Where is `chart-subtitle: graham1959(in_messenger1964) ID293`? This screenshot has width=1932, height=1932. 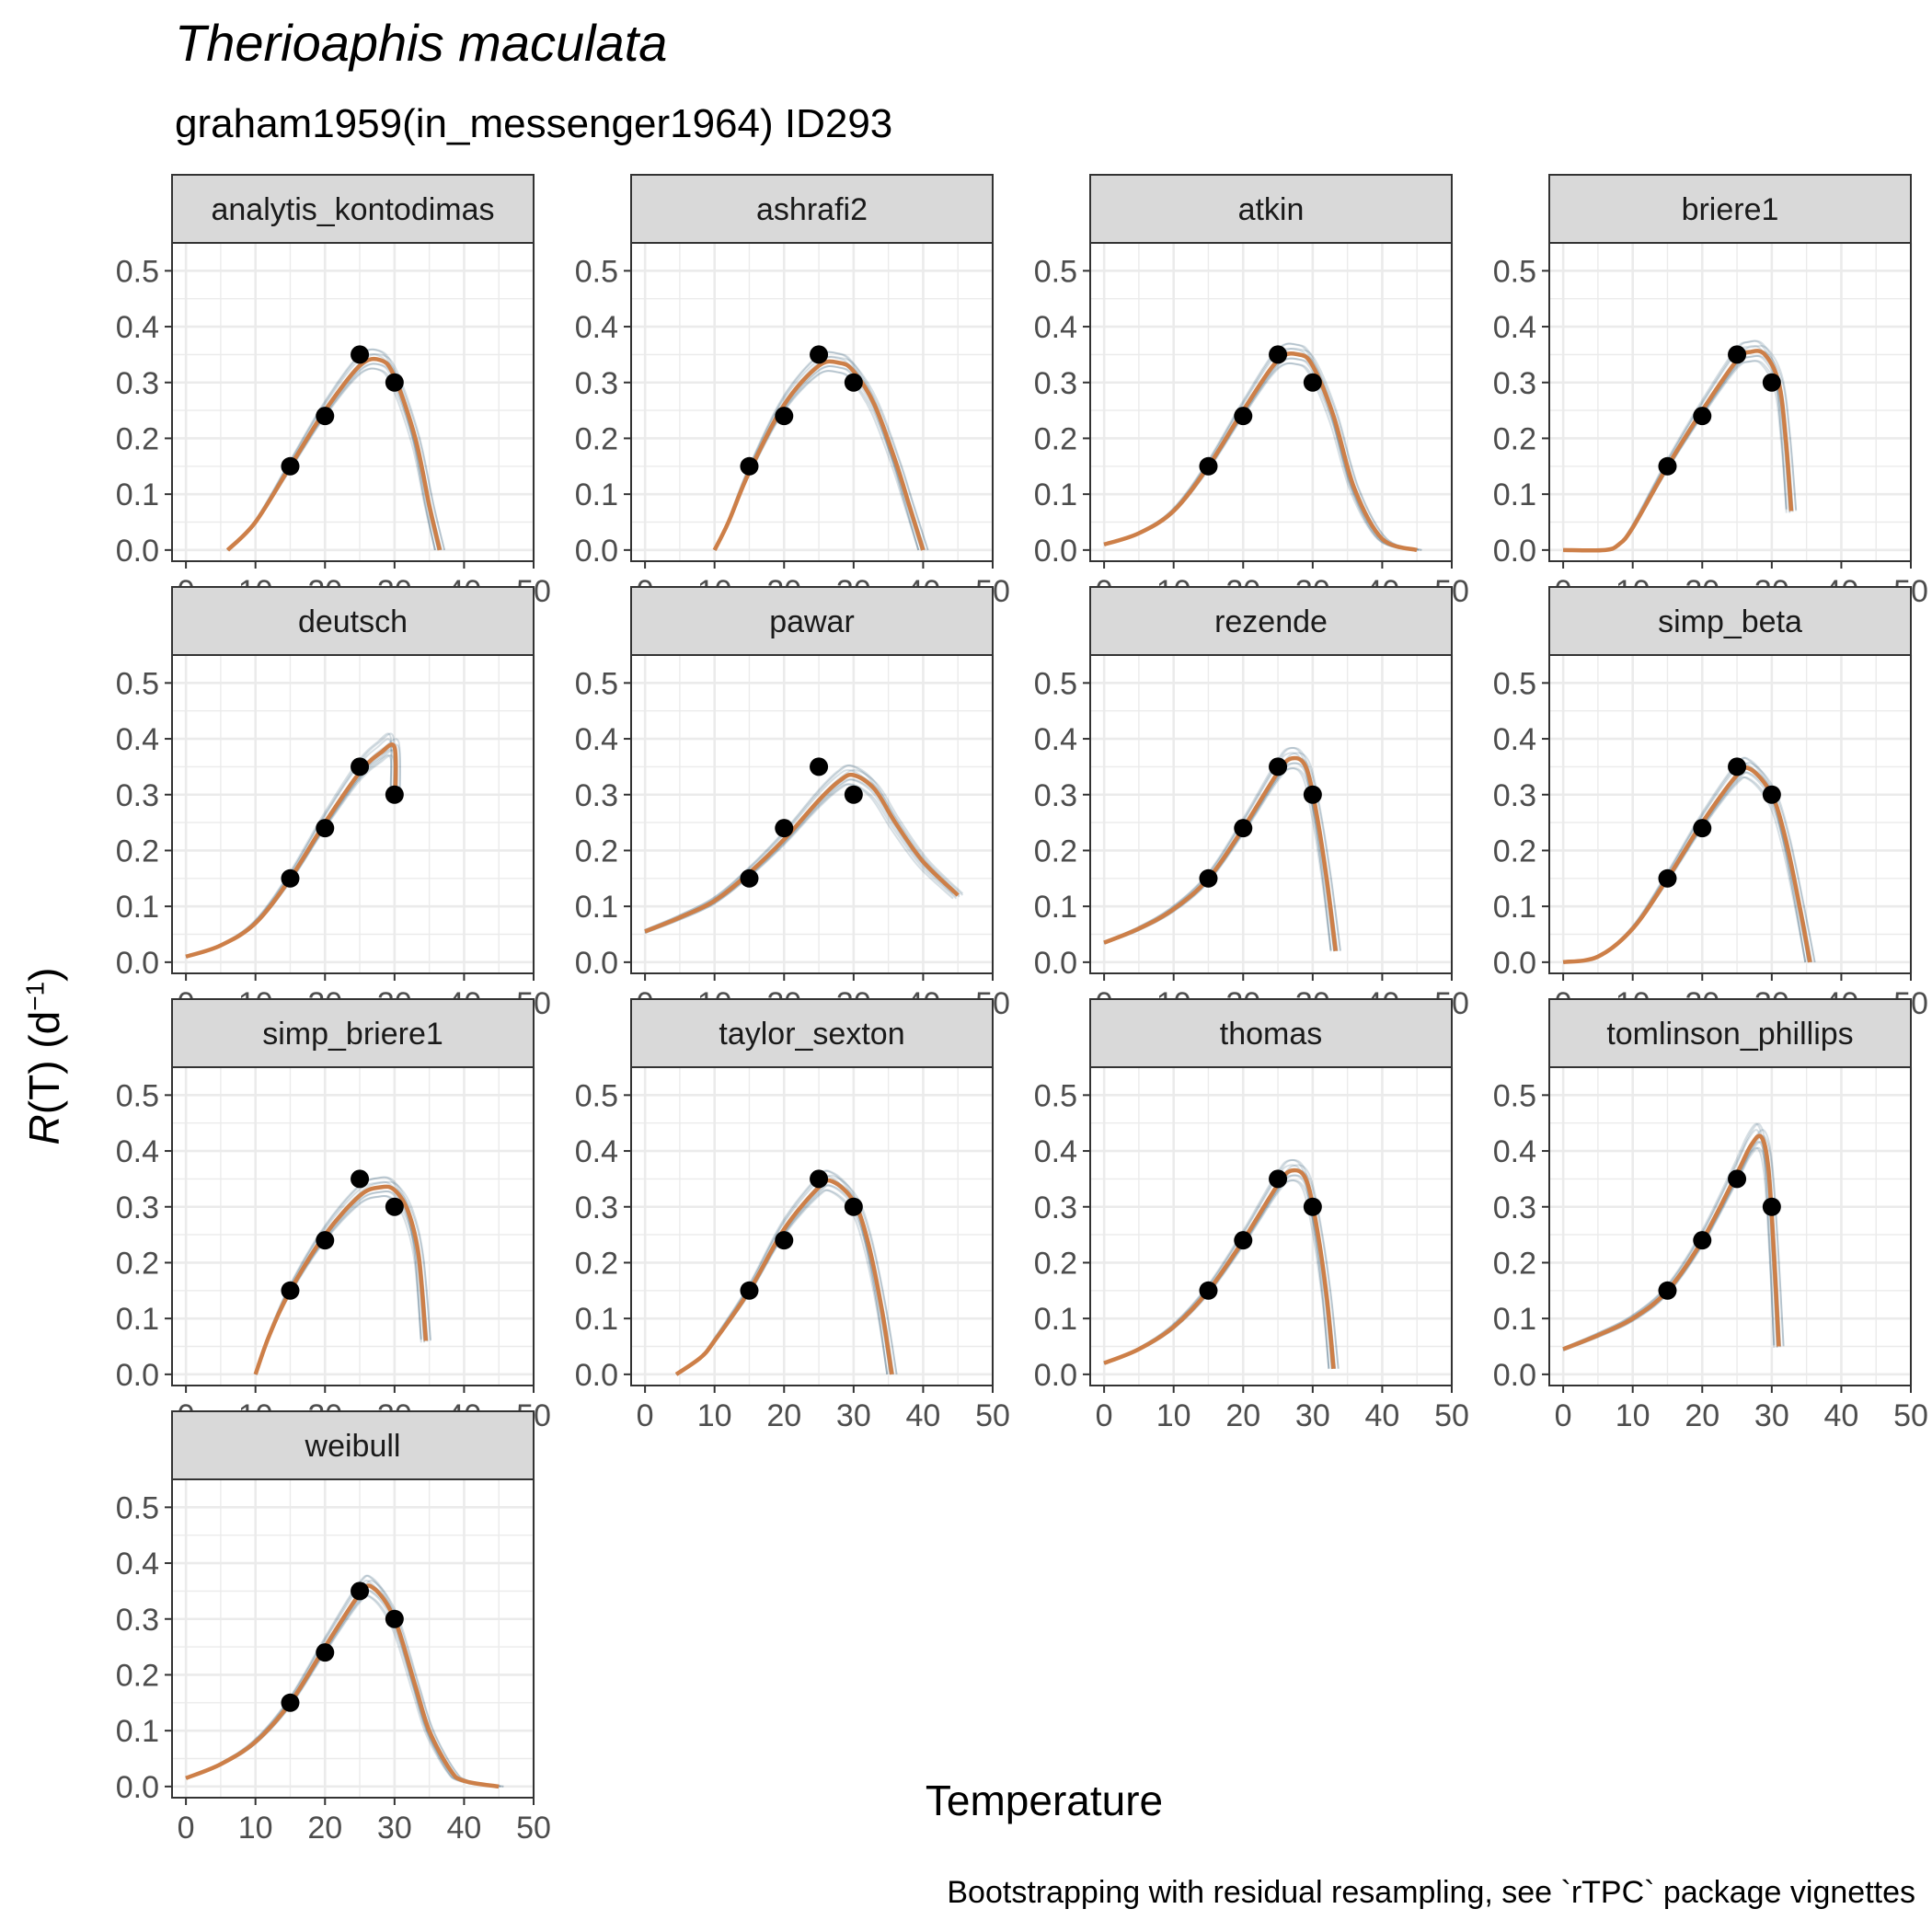
chart-subtitle: graham1959(in_messenger1964) ID293 is located at coordinates (534, 123).